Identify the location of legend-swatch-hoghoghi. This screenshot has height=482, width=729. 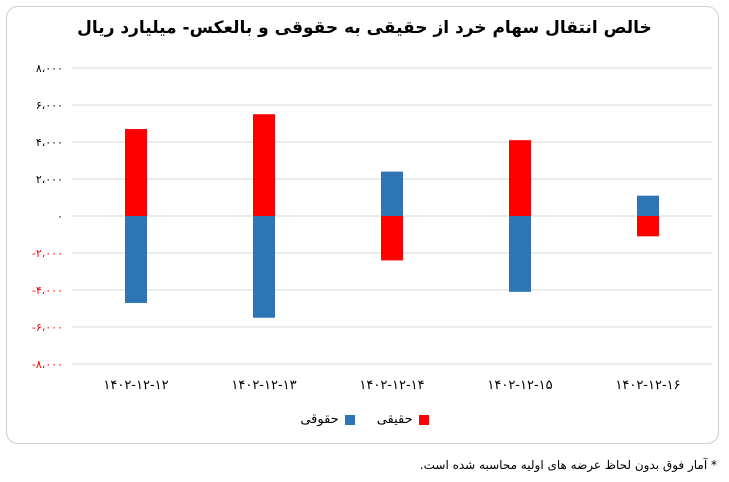
(349, 419).